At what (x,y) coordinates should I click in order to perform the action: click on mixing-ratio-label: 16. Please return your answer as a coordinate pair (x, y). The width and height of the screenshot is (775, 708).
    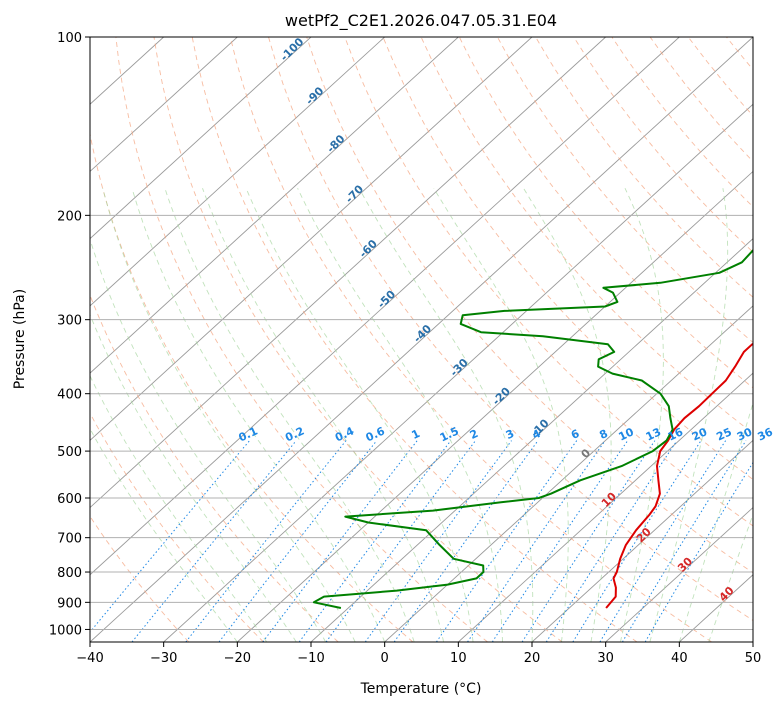
    Looking at the image, I should click on (676, 434).